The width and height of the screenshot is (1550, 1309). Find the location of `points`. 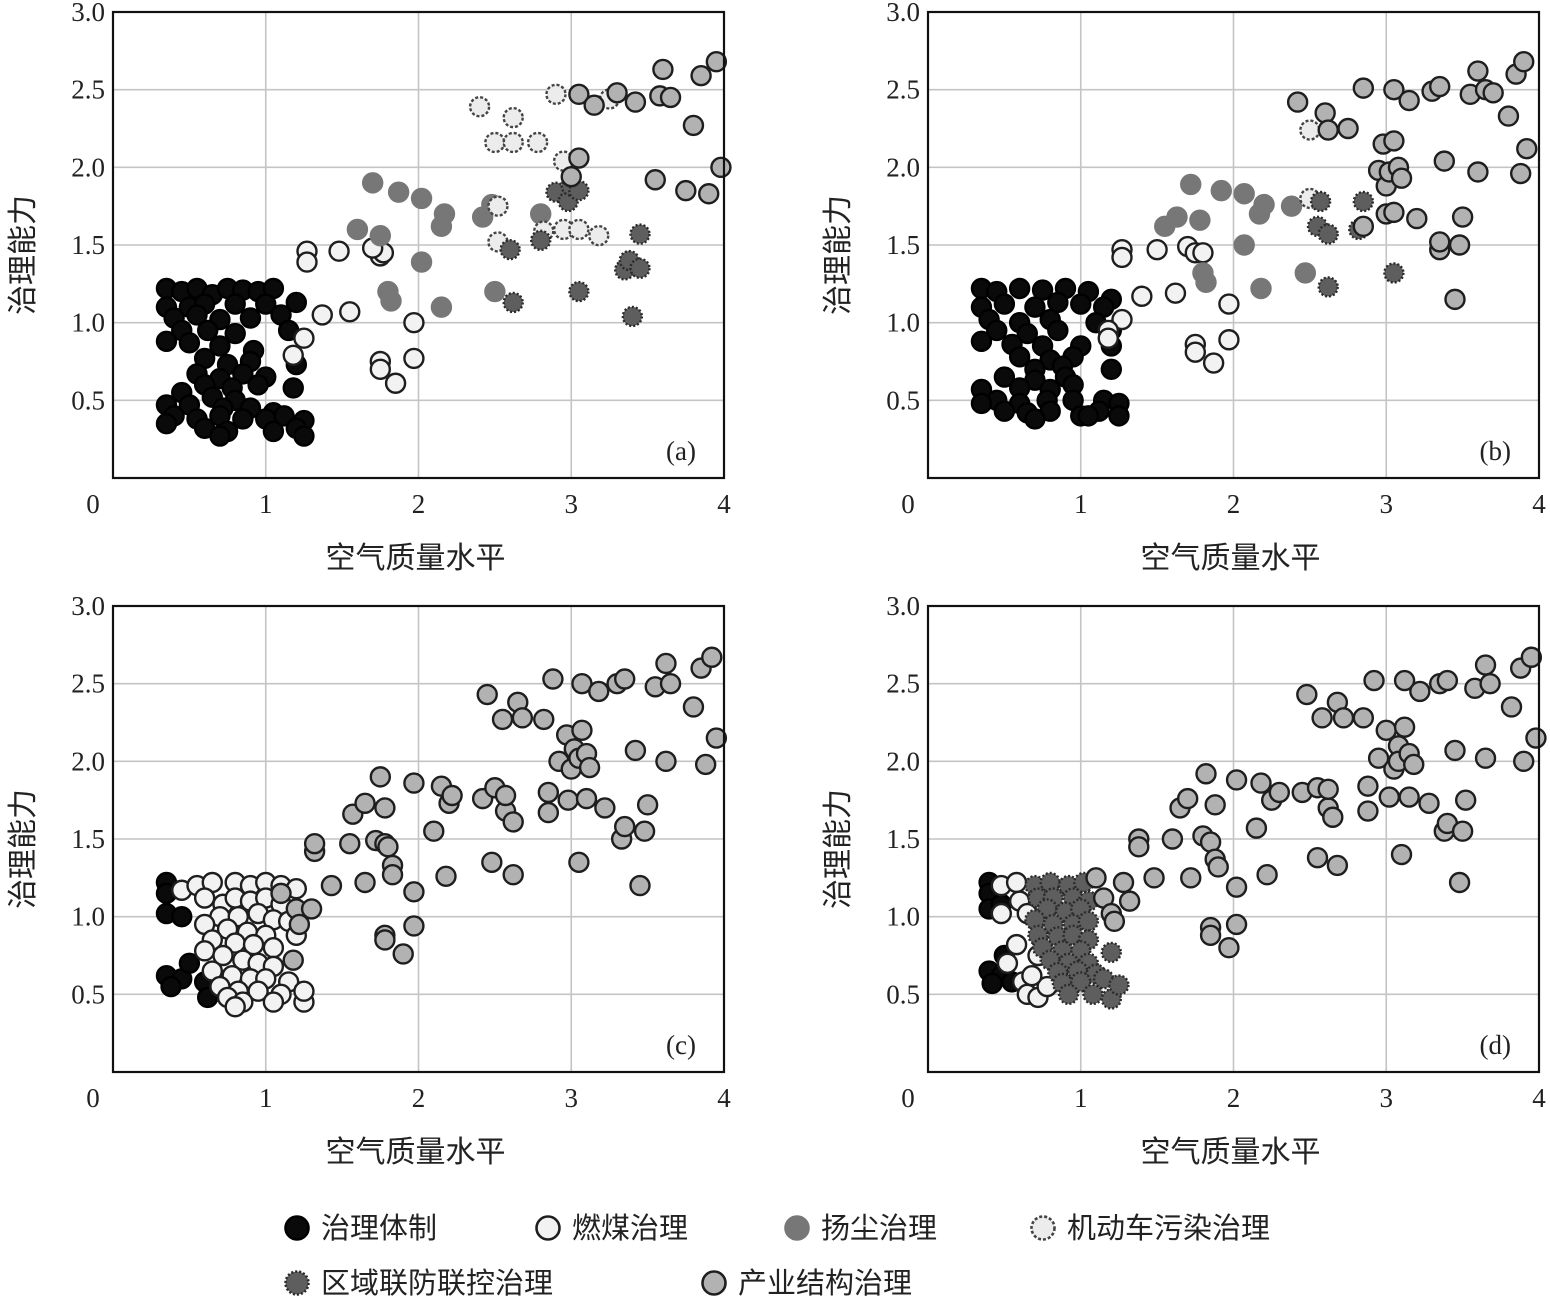

points is located at coordinates (443, 249).